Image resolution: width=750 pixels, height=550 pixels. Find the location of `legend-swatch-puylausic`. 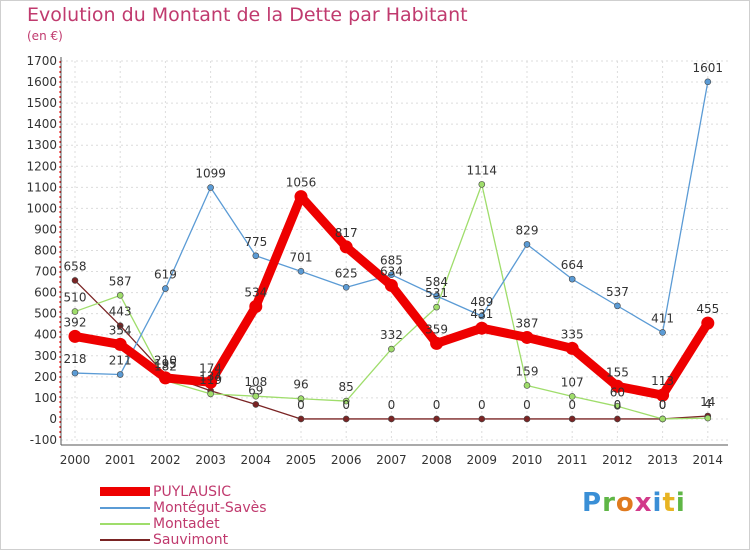

legend-swatch-puylausic is located at coordinates (125, 491).